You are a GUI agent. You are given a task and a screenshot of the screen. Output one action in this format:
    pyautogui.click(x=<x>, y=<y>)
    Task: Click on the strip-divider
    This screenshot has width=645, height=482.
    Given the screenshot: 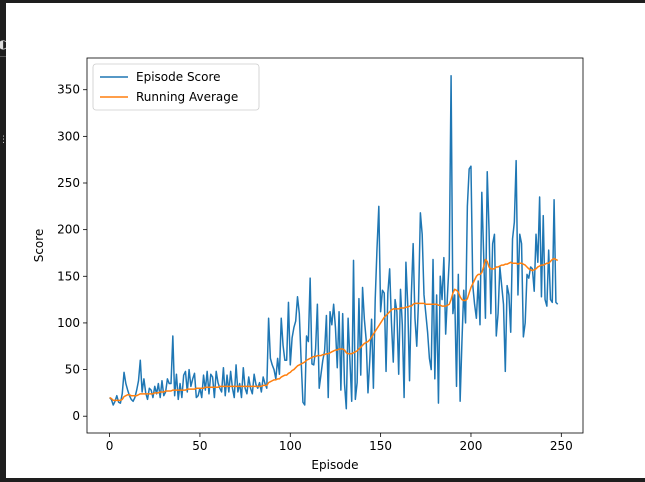 What is the action you would take?
    pyautogui.click(x=3, y=56)
    